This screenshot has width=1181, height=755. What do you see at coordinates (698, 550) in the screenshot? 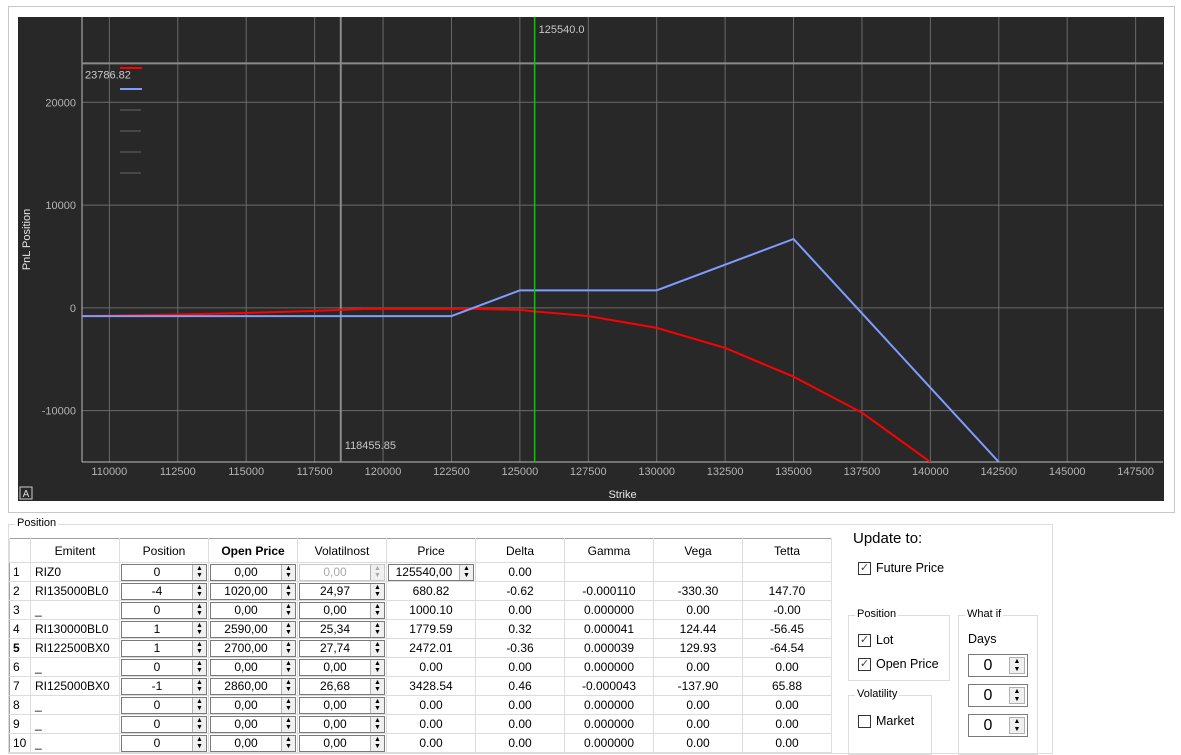
I see `column-header: Vega` at bounding box center [698, 550].